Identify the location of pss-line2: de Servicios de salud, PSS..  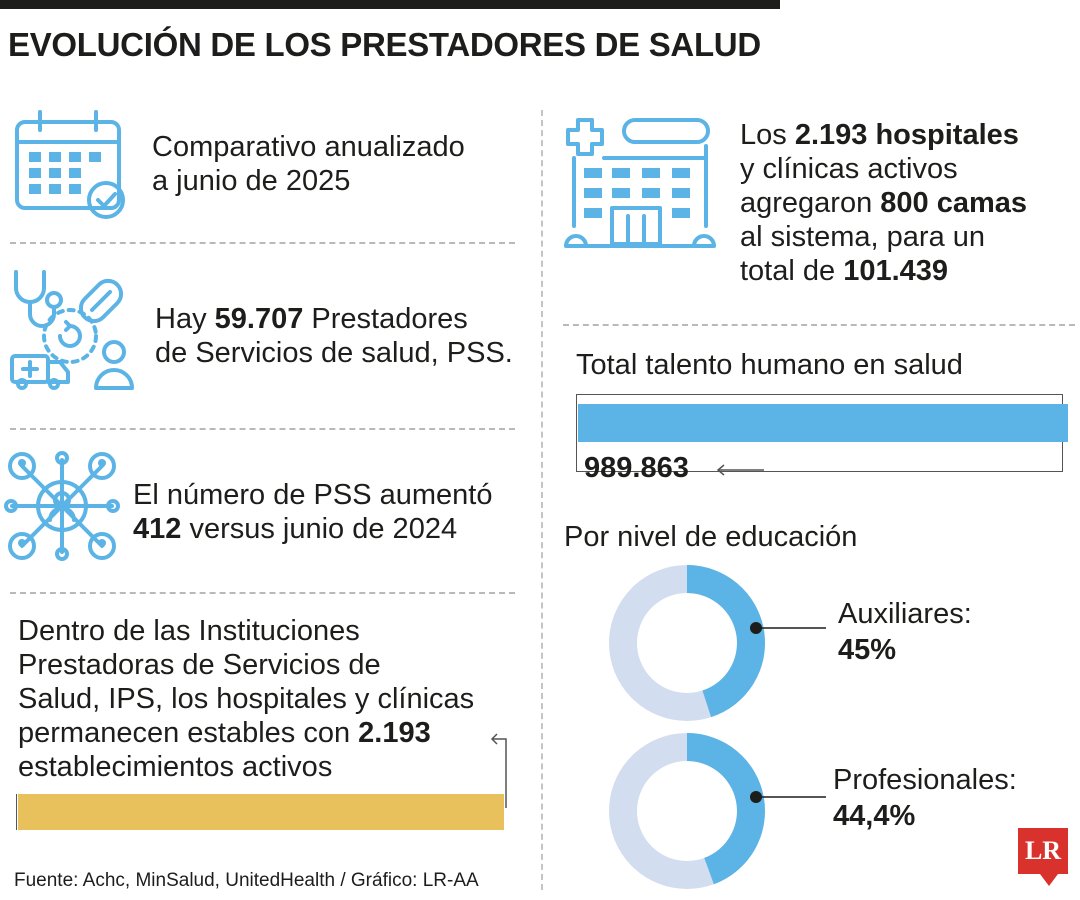
(334, 353).